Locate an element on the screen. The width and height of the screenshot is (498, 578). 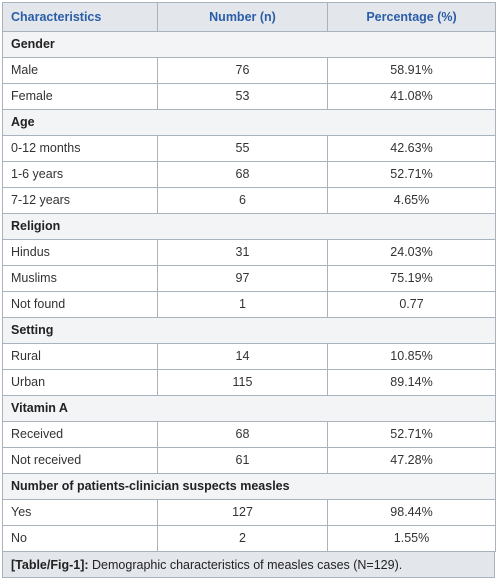
section-row: Gender is located at coordinates (249, 44).